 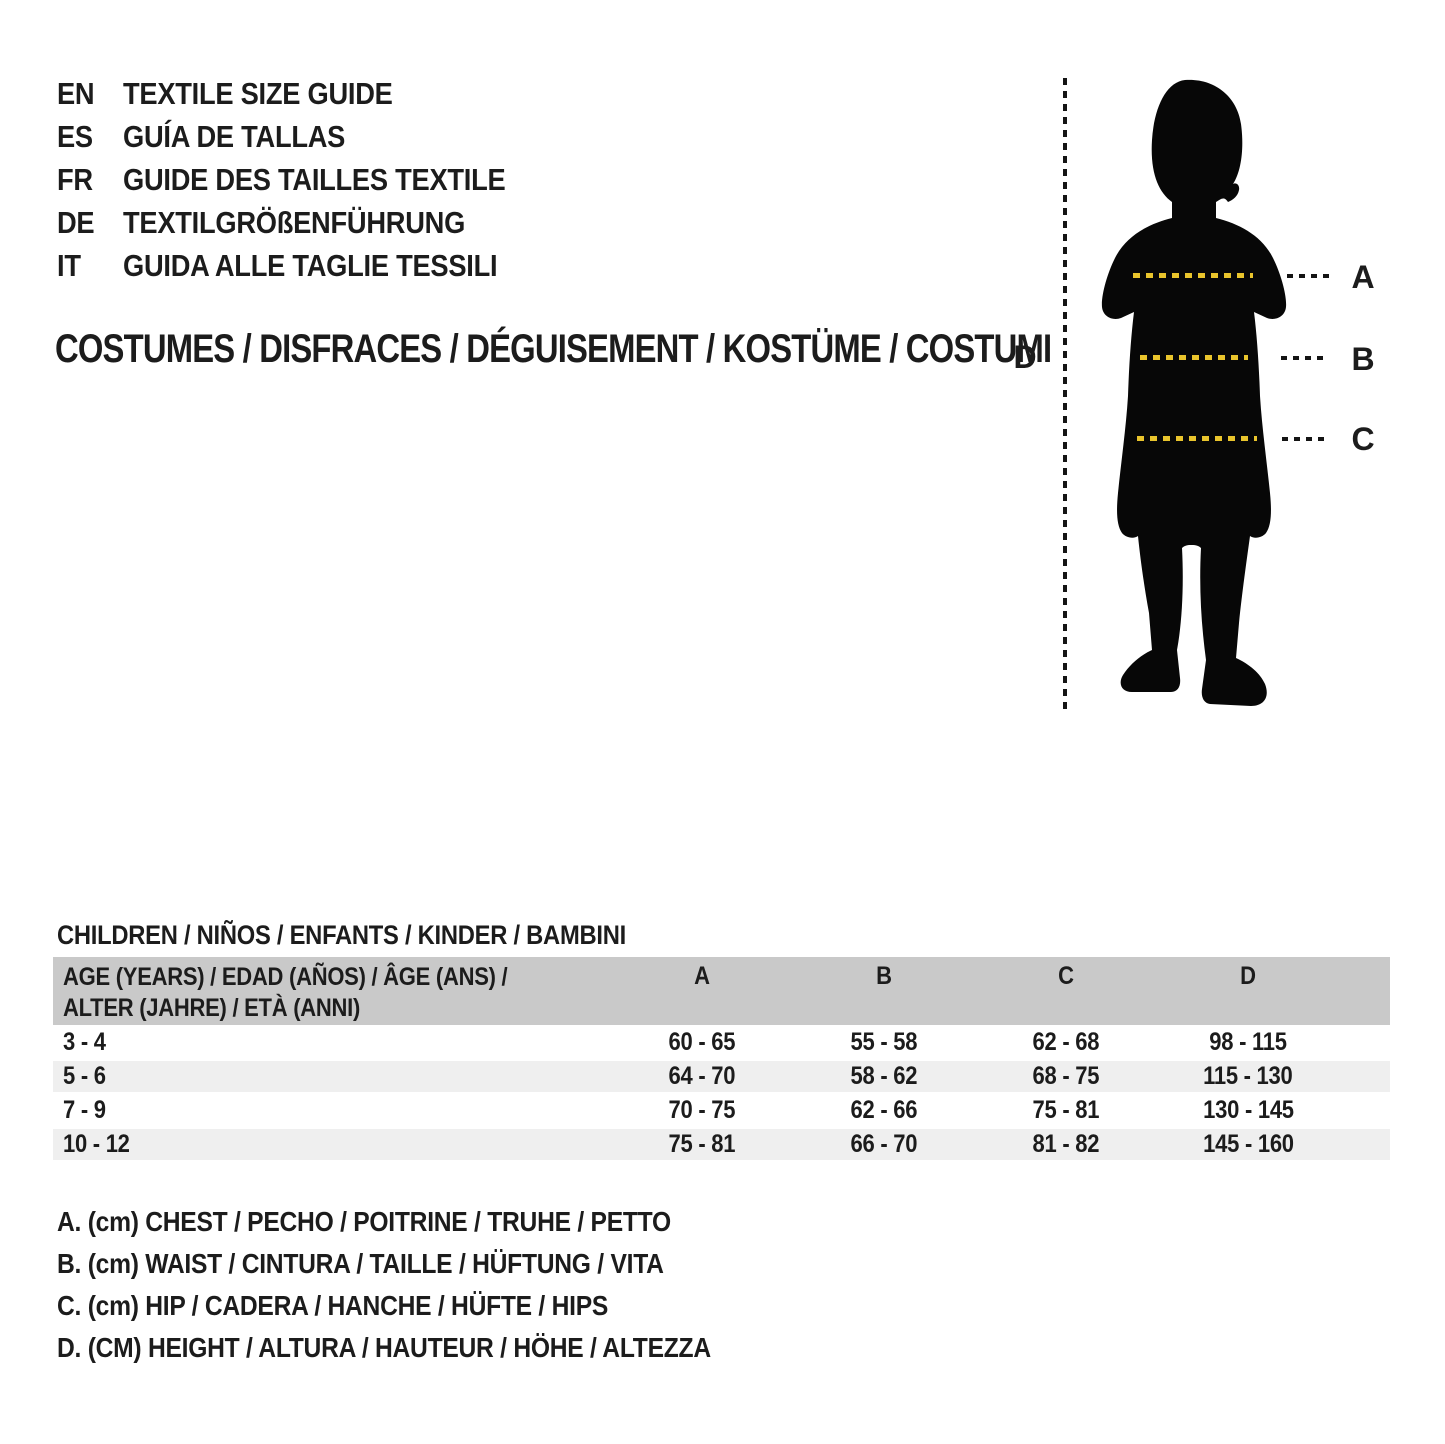 What do you see at coordinates (1066, 1110) in the screenshot?
I see `hip-value: 75 - 81` at bounding box center [1066, 1110].